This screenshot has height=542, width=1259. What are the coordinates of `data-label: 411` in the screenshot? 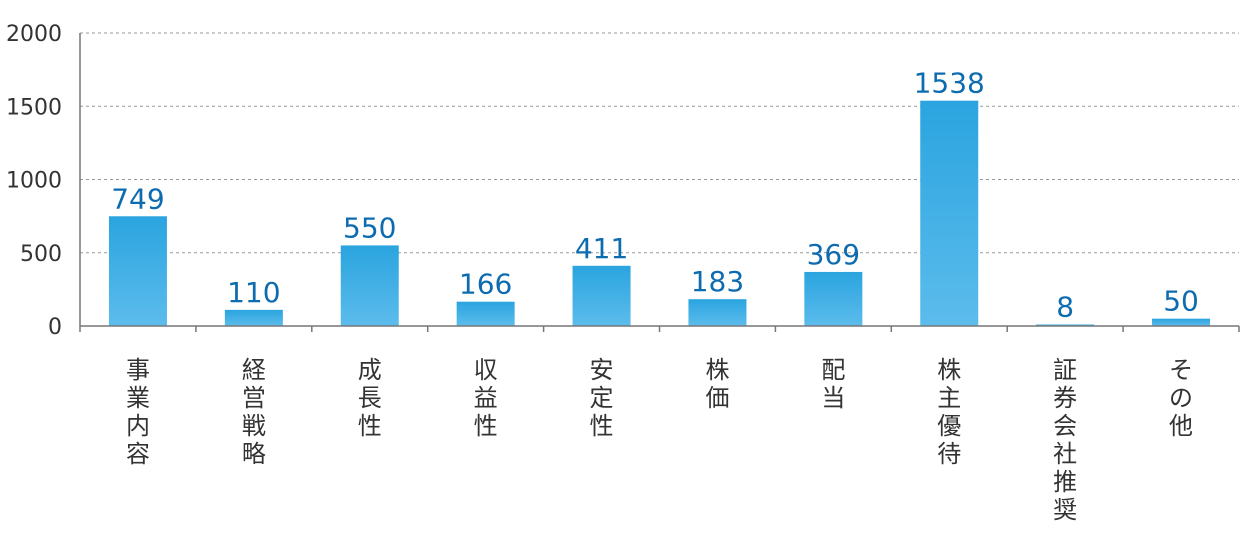 It's located at (601, 248).